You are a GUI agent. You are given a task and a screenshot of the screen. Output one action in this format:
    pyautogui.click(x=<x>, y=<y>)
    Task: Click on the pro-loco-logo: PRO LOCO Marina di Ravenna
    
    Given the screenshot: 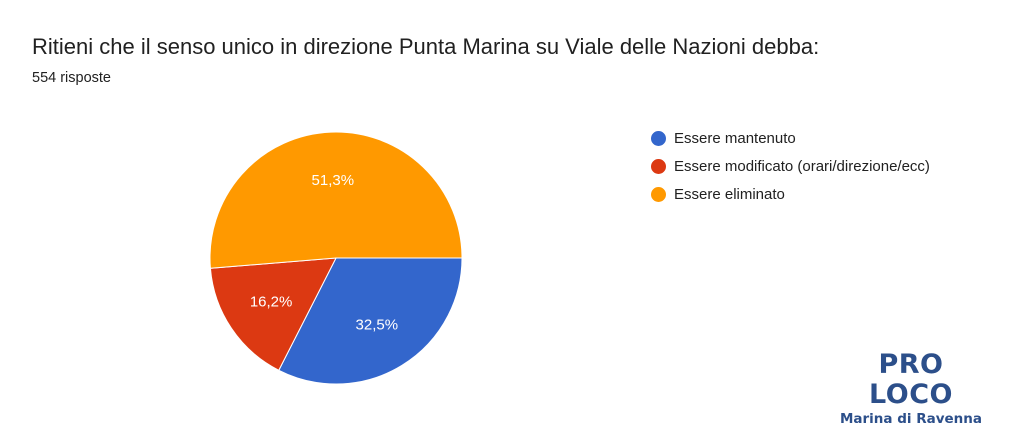 What is the action you would take?
    pyautogui.click(x=911, y=389)
    